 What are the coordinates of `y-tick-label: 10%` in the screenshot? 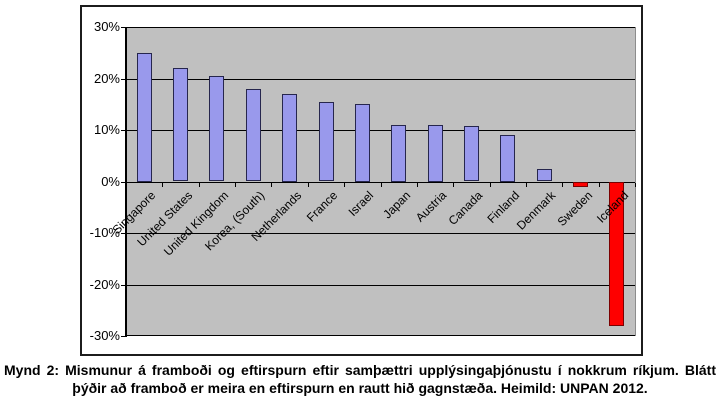 It's located at (106, 129).